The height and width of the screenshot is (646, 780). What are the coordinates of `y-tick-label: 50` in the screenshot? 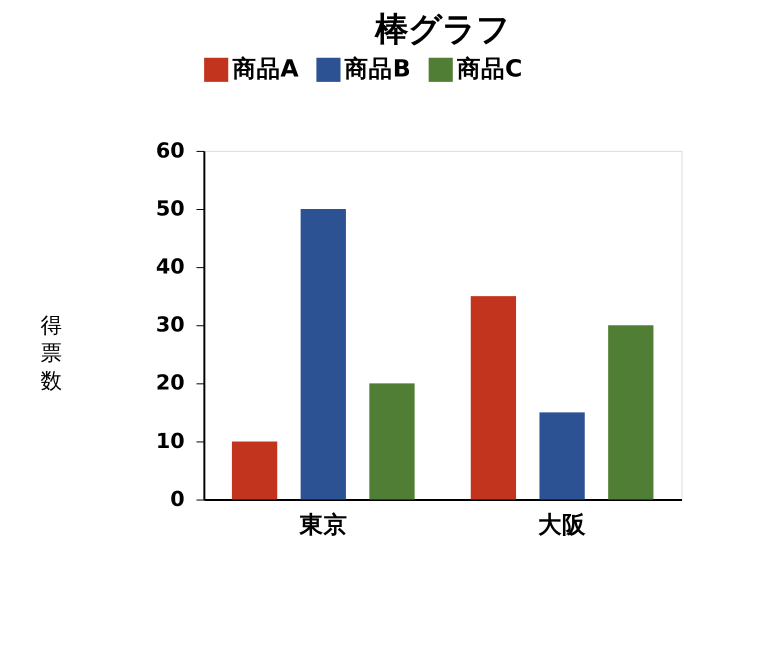 It's located at (170, 208).